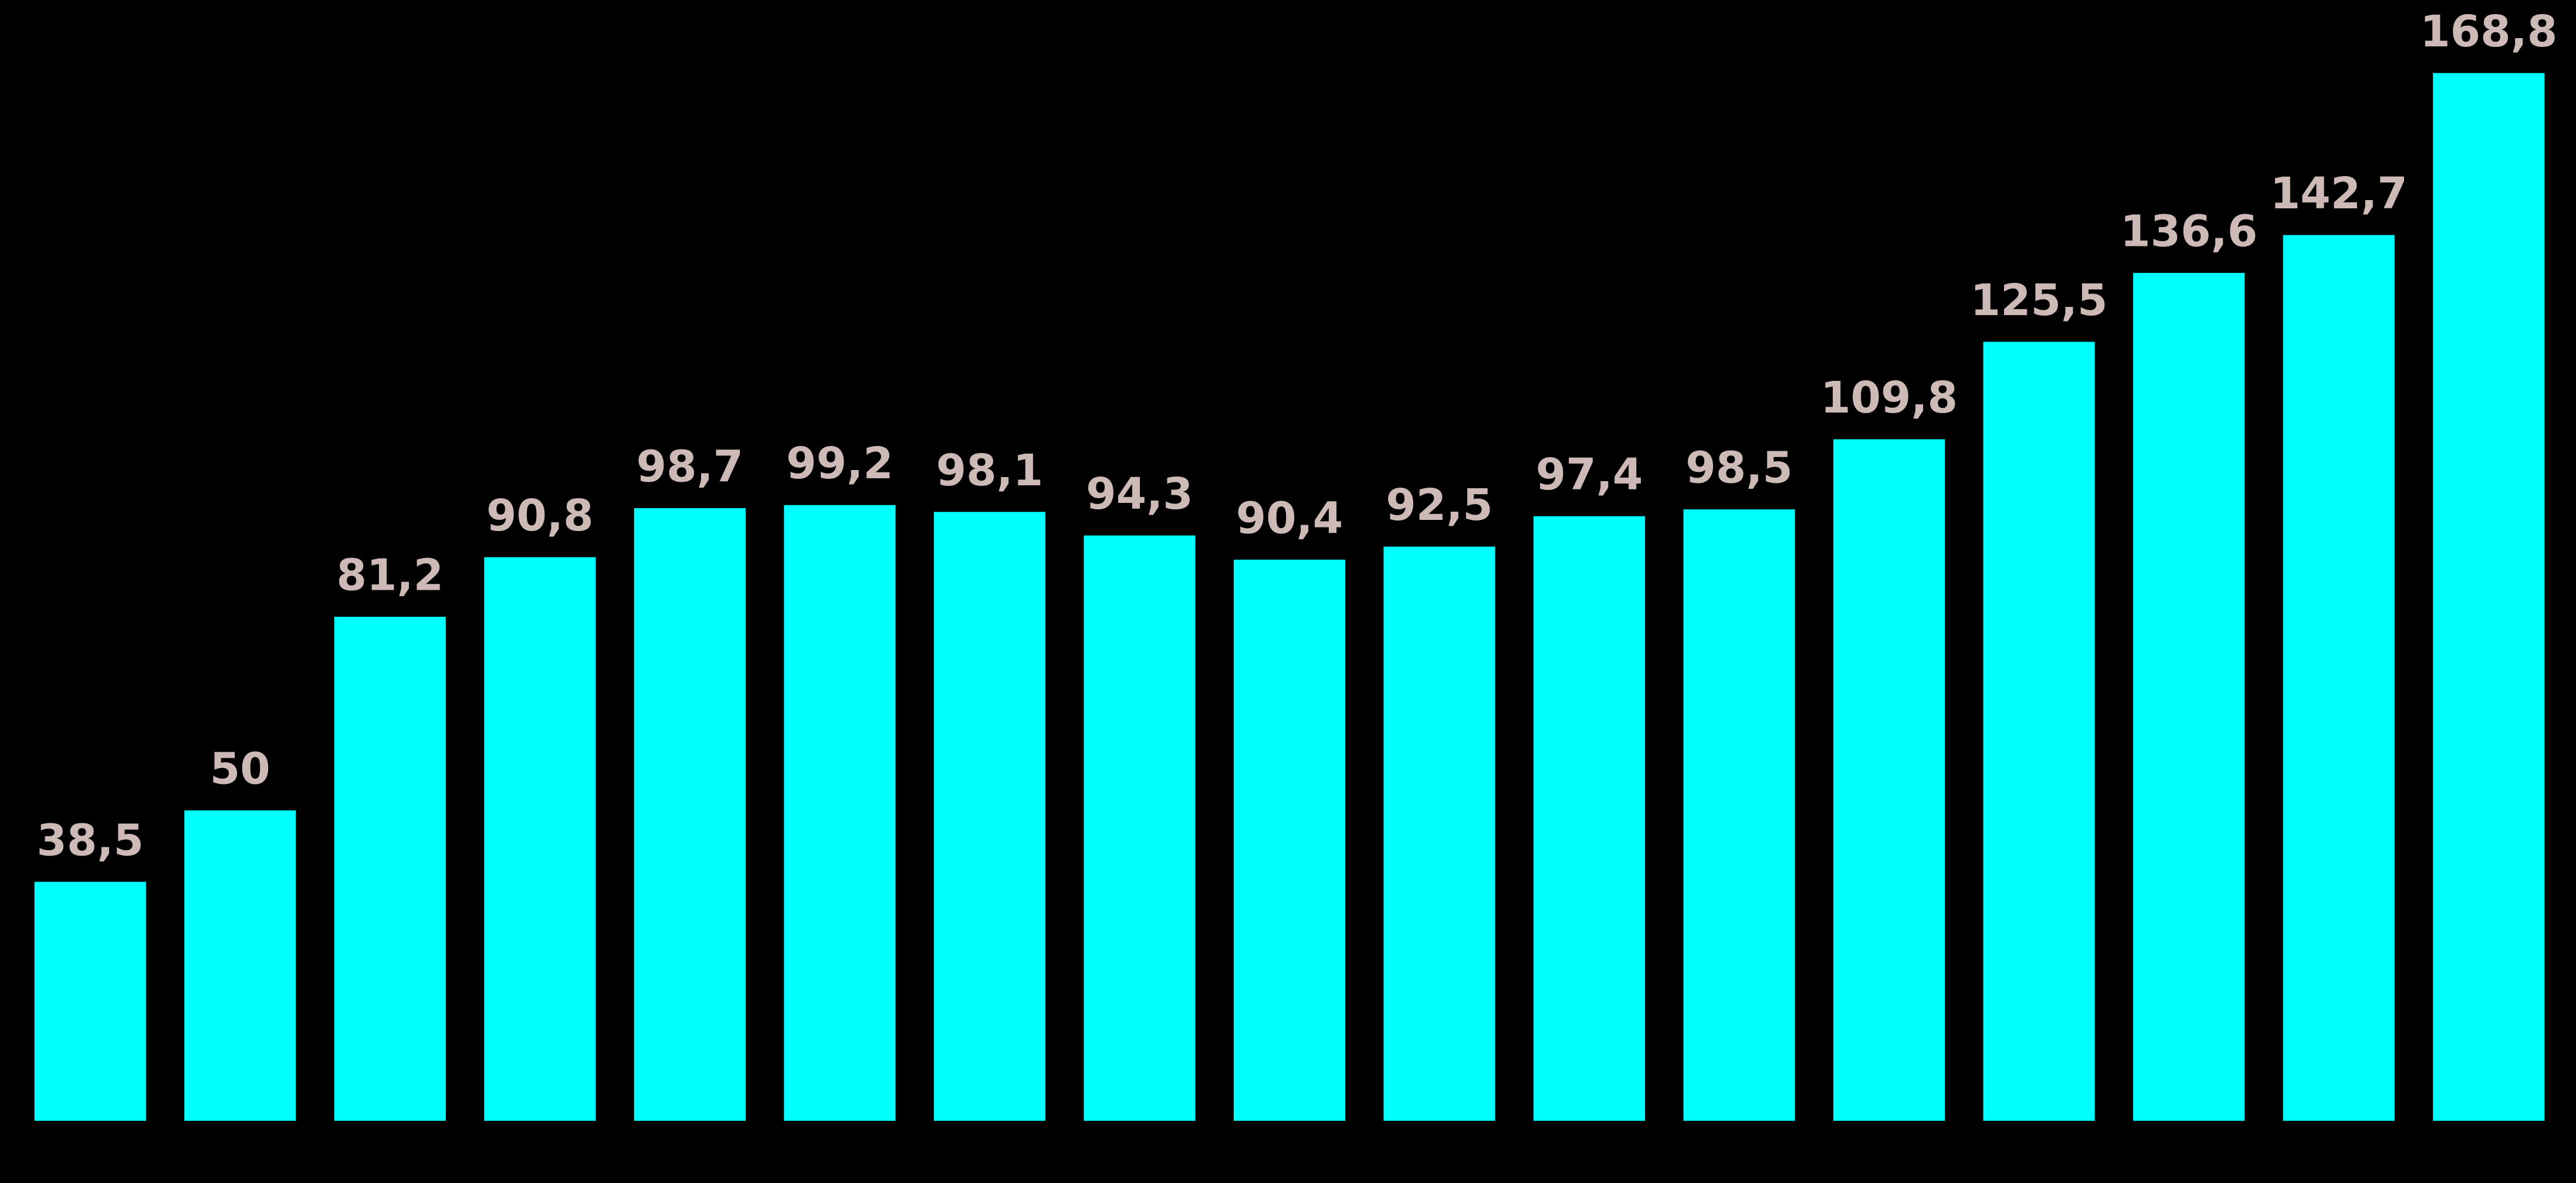 The width and height of the screenshot is (2576, 1183). I want to click on value-label: 90,8, so click(540, 516).